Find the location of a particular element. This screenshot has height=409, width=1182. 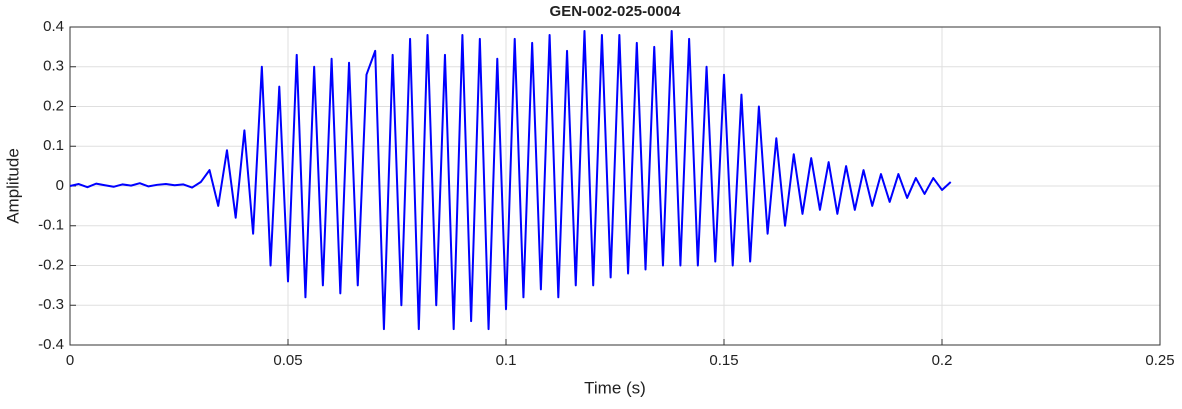

y-tick-label: -0.1 is located at coordinates (51, 225).